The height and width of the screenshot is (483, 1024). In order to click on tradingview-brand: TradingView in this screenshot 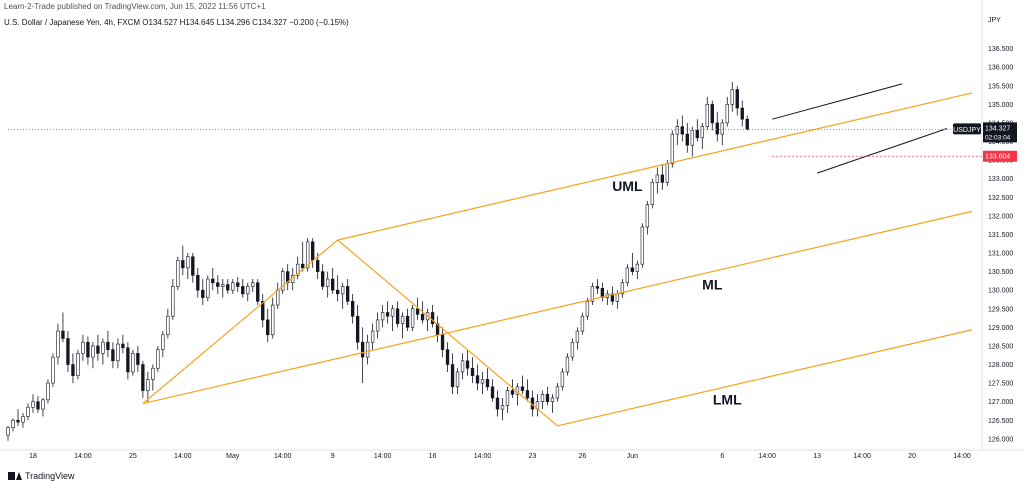, I will do `click(41, 476)`.